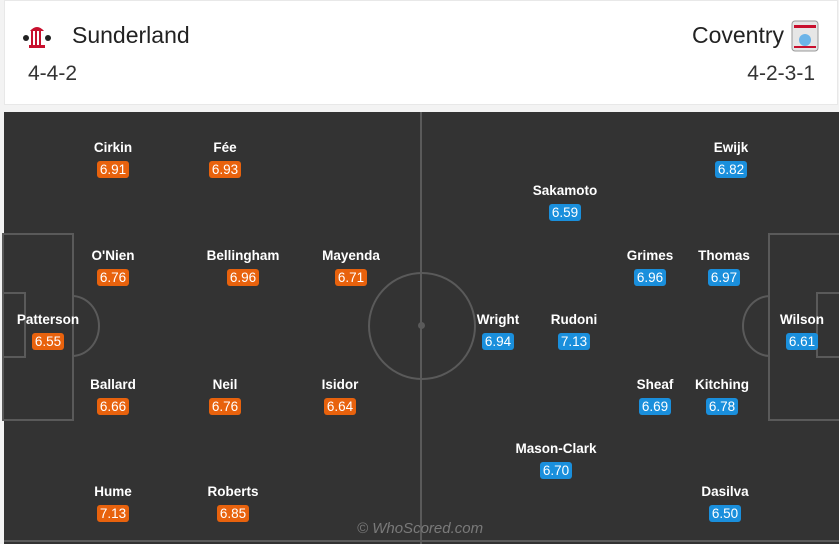 The height and width of the screenshot is (544, 839). What do you see at coordinates (113, 503) in the screenshot?
I see `home-player: Hume 7.13` at bounding box center [113, 503].